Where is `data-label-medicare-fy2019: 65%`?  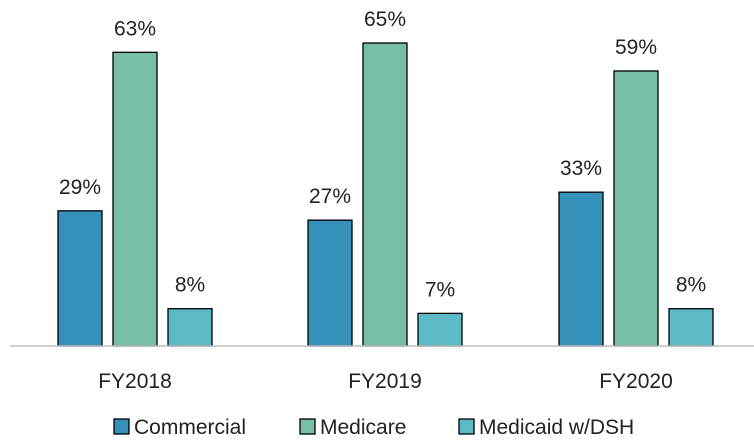 data-label-medicare-fy2019: 65% is located at coordinates (385, 19).